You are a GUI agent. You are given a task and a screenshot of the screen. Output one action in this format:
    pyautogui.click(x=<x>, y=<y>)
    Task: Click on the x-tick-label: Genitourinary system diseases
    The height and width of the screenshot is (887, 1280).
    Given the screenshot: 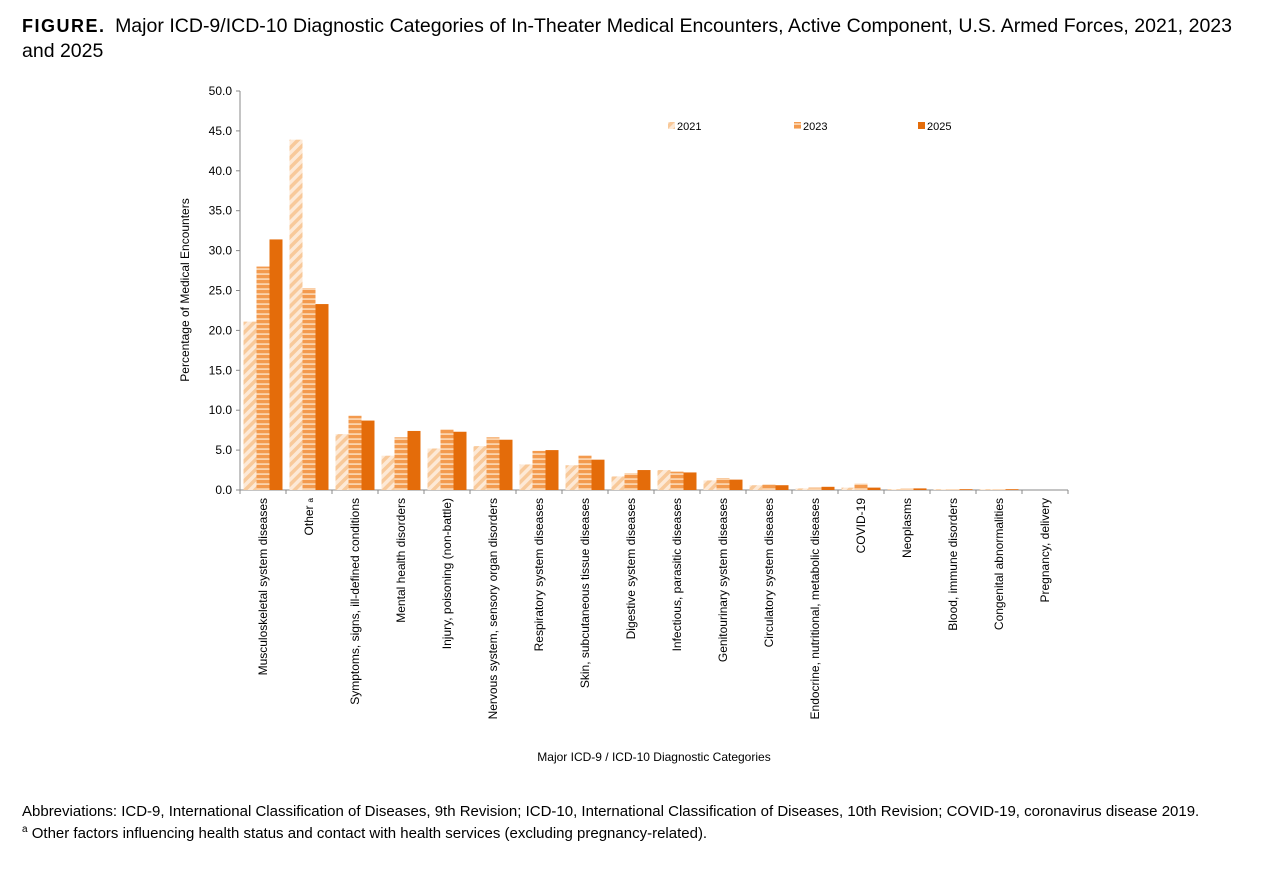 What is the action you would take?
    pyautogui.click(x=723, y=580)
    